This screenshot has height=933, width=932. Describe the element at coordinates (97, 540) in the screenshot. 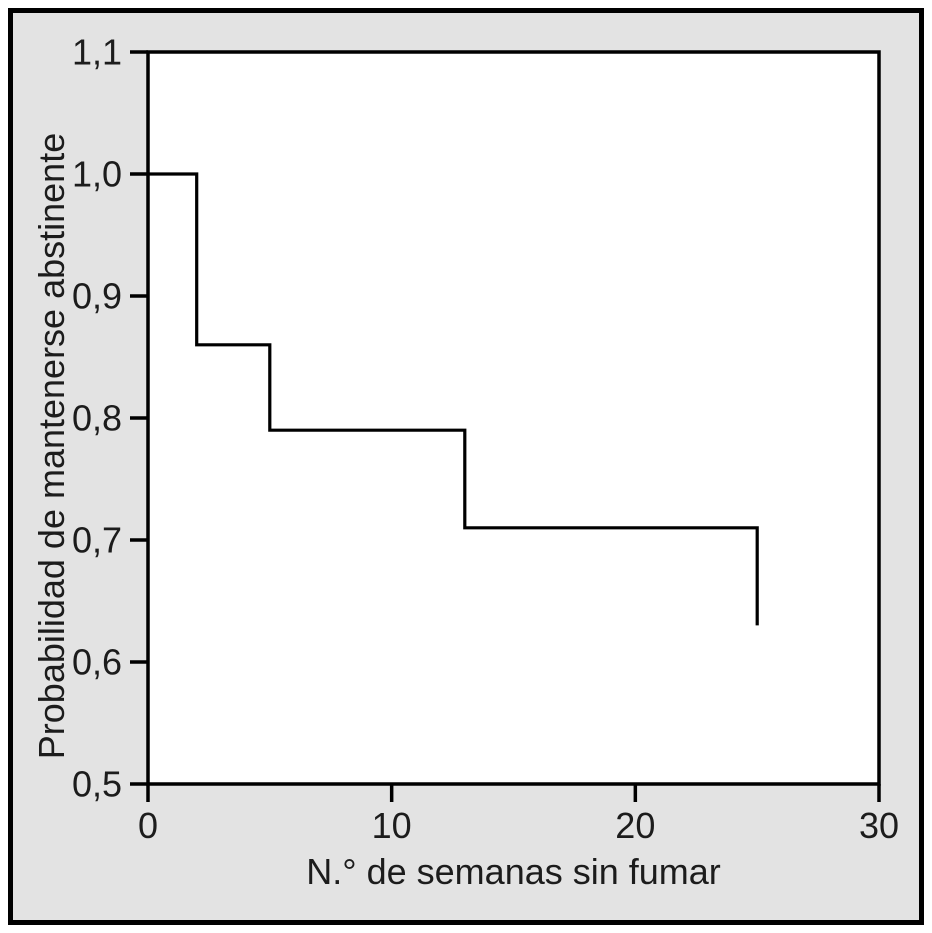

I see `y-tick-label: 0,7` at that location.